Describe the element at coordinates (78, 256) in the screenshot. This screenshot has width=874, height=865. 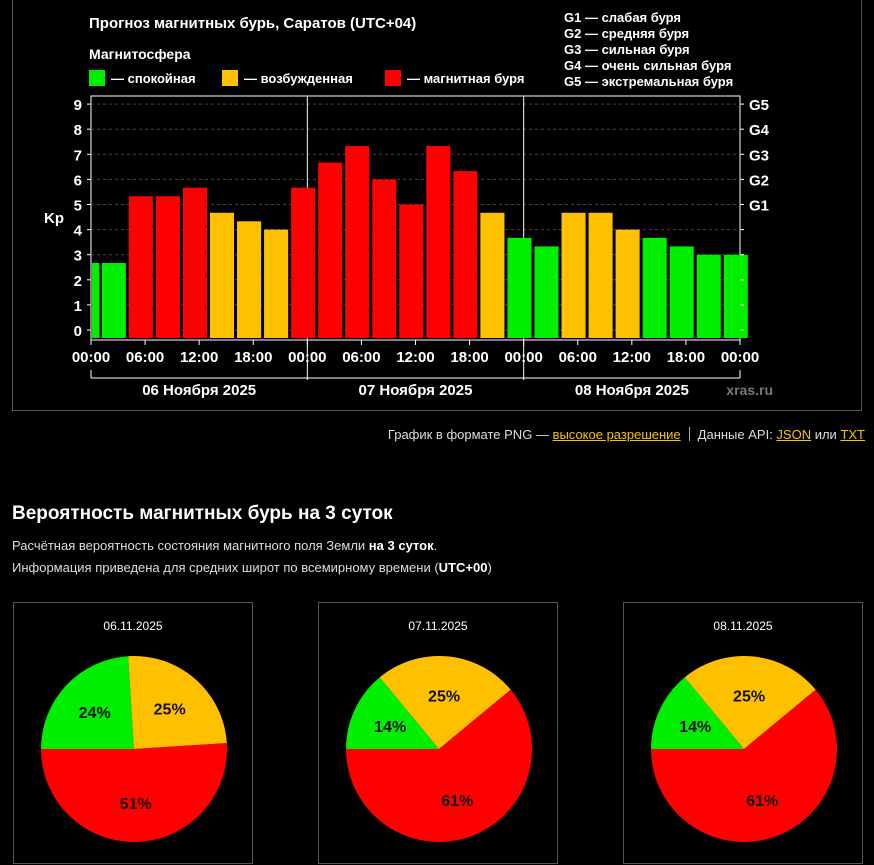
I see `y-tick-label: 3` at that location.